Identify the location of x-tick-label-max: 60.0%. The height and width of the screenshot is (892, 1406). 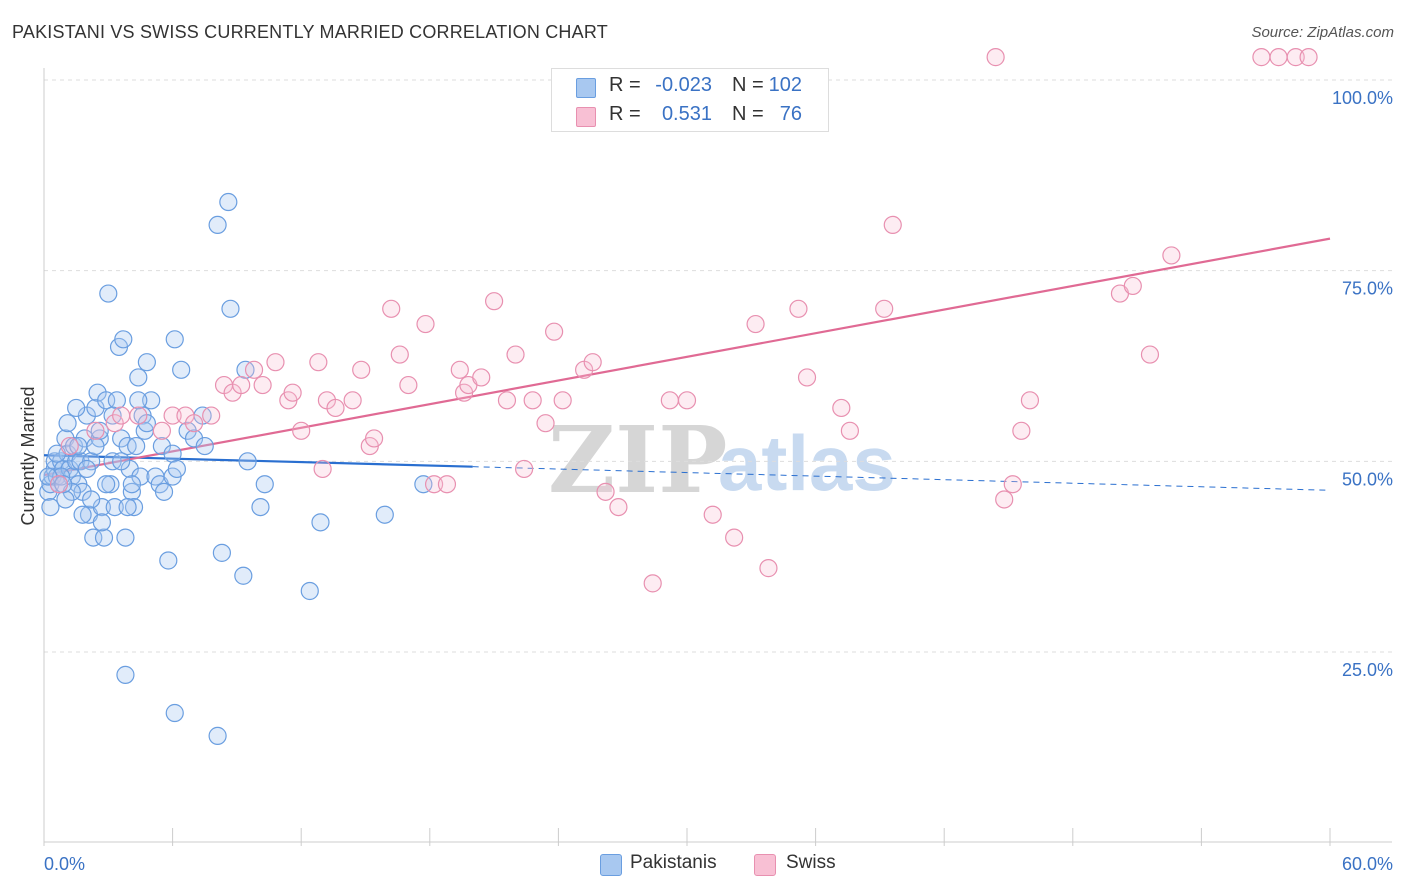
(1367, 864).